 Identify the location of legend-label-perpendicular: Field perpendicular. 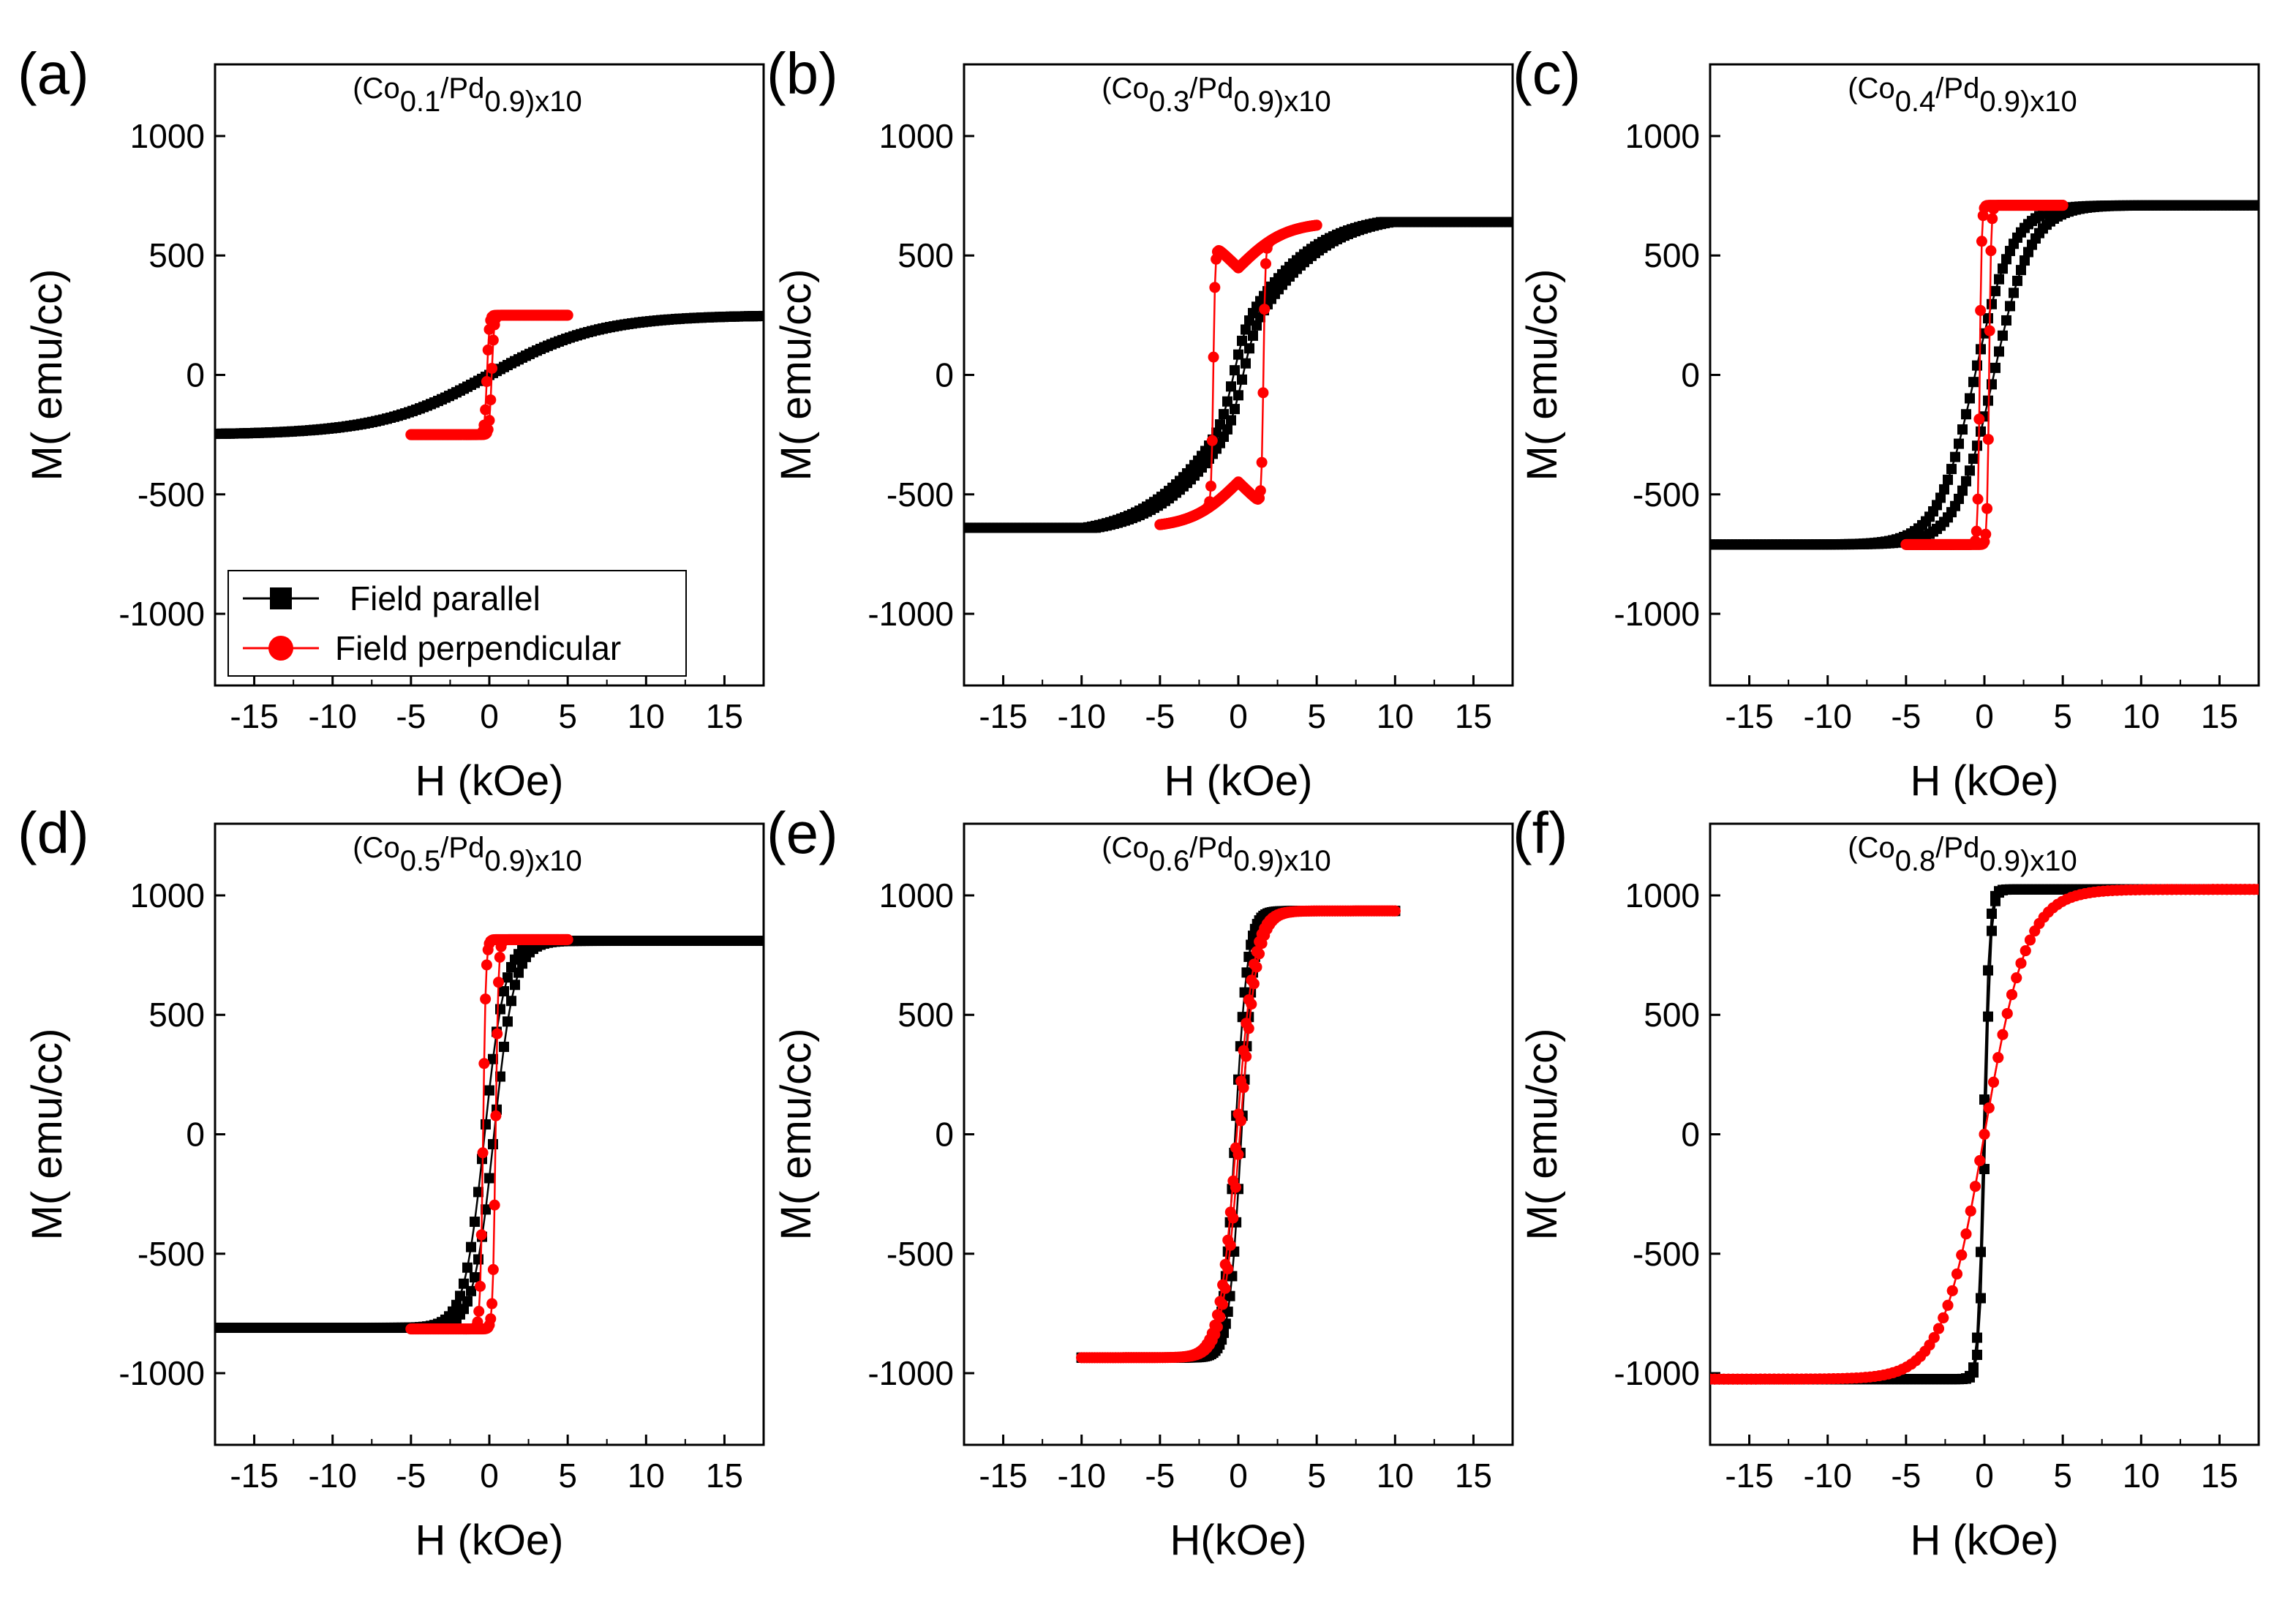
(478, 648).